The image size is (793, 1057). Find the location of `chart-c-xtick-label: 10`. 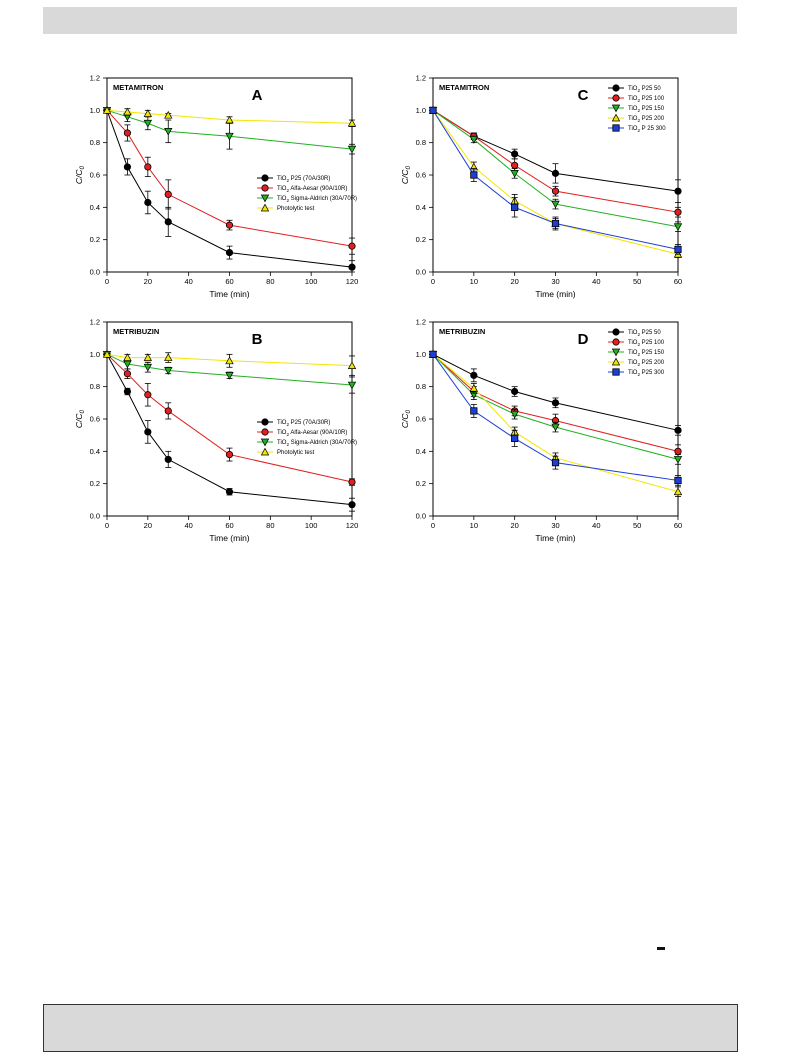

chart-c-xtick-label: 10 is located at coordinates (474, 281).